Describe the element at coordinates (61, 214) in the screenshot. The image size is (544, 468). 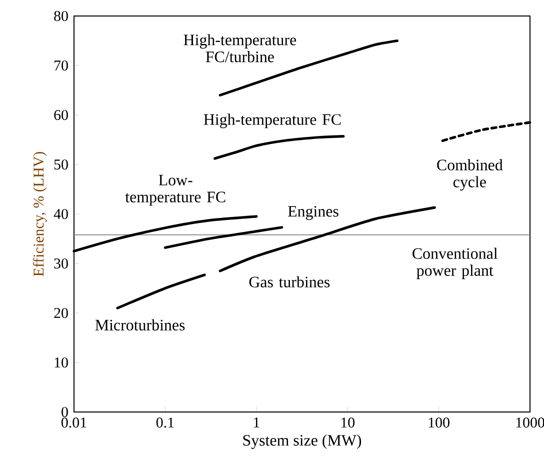
I see `y-tick-label: 40` at that location.